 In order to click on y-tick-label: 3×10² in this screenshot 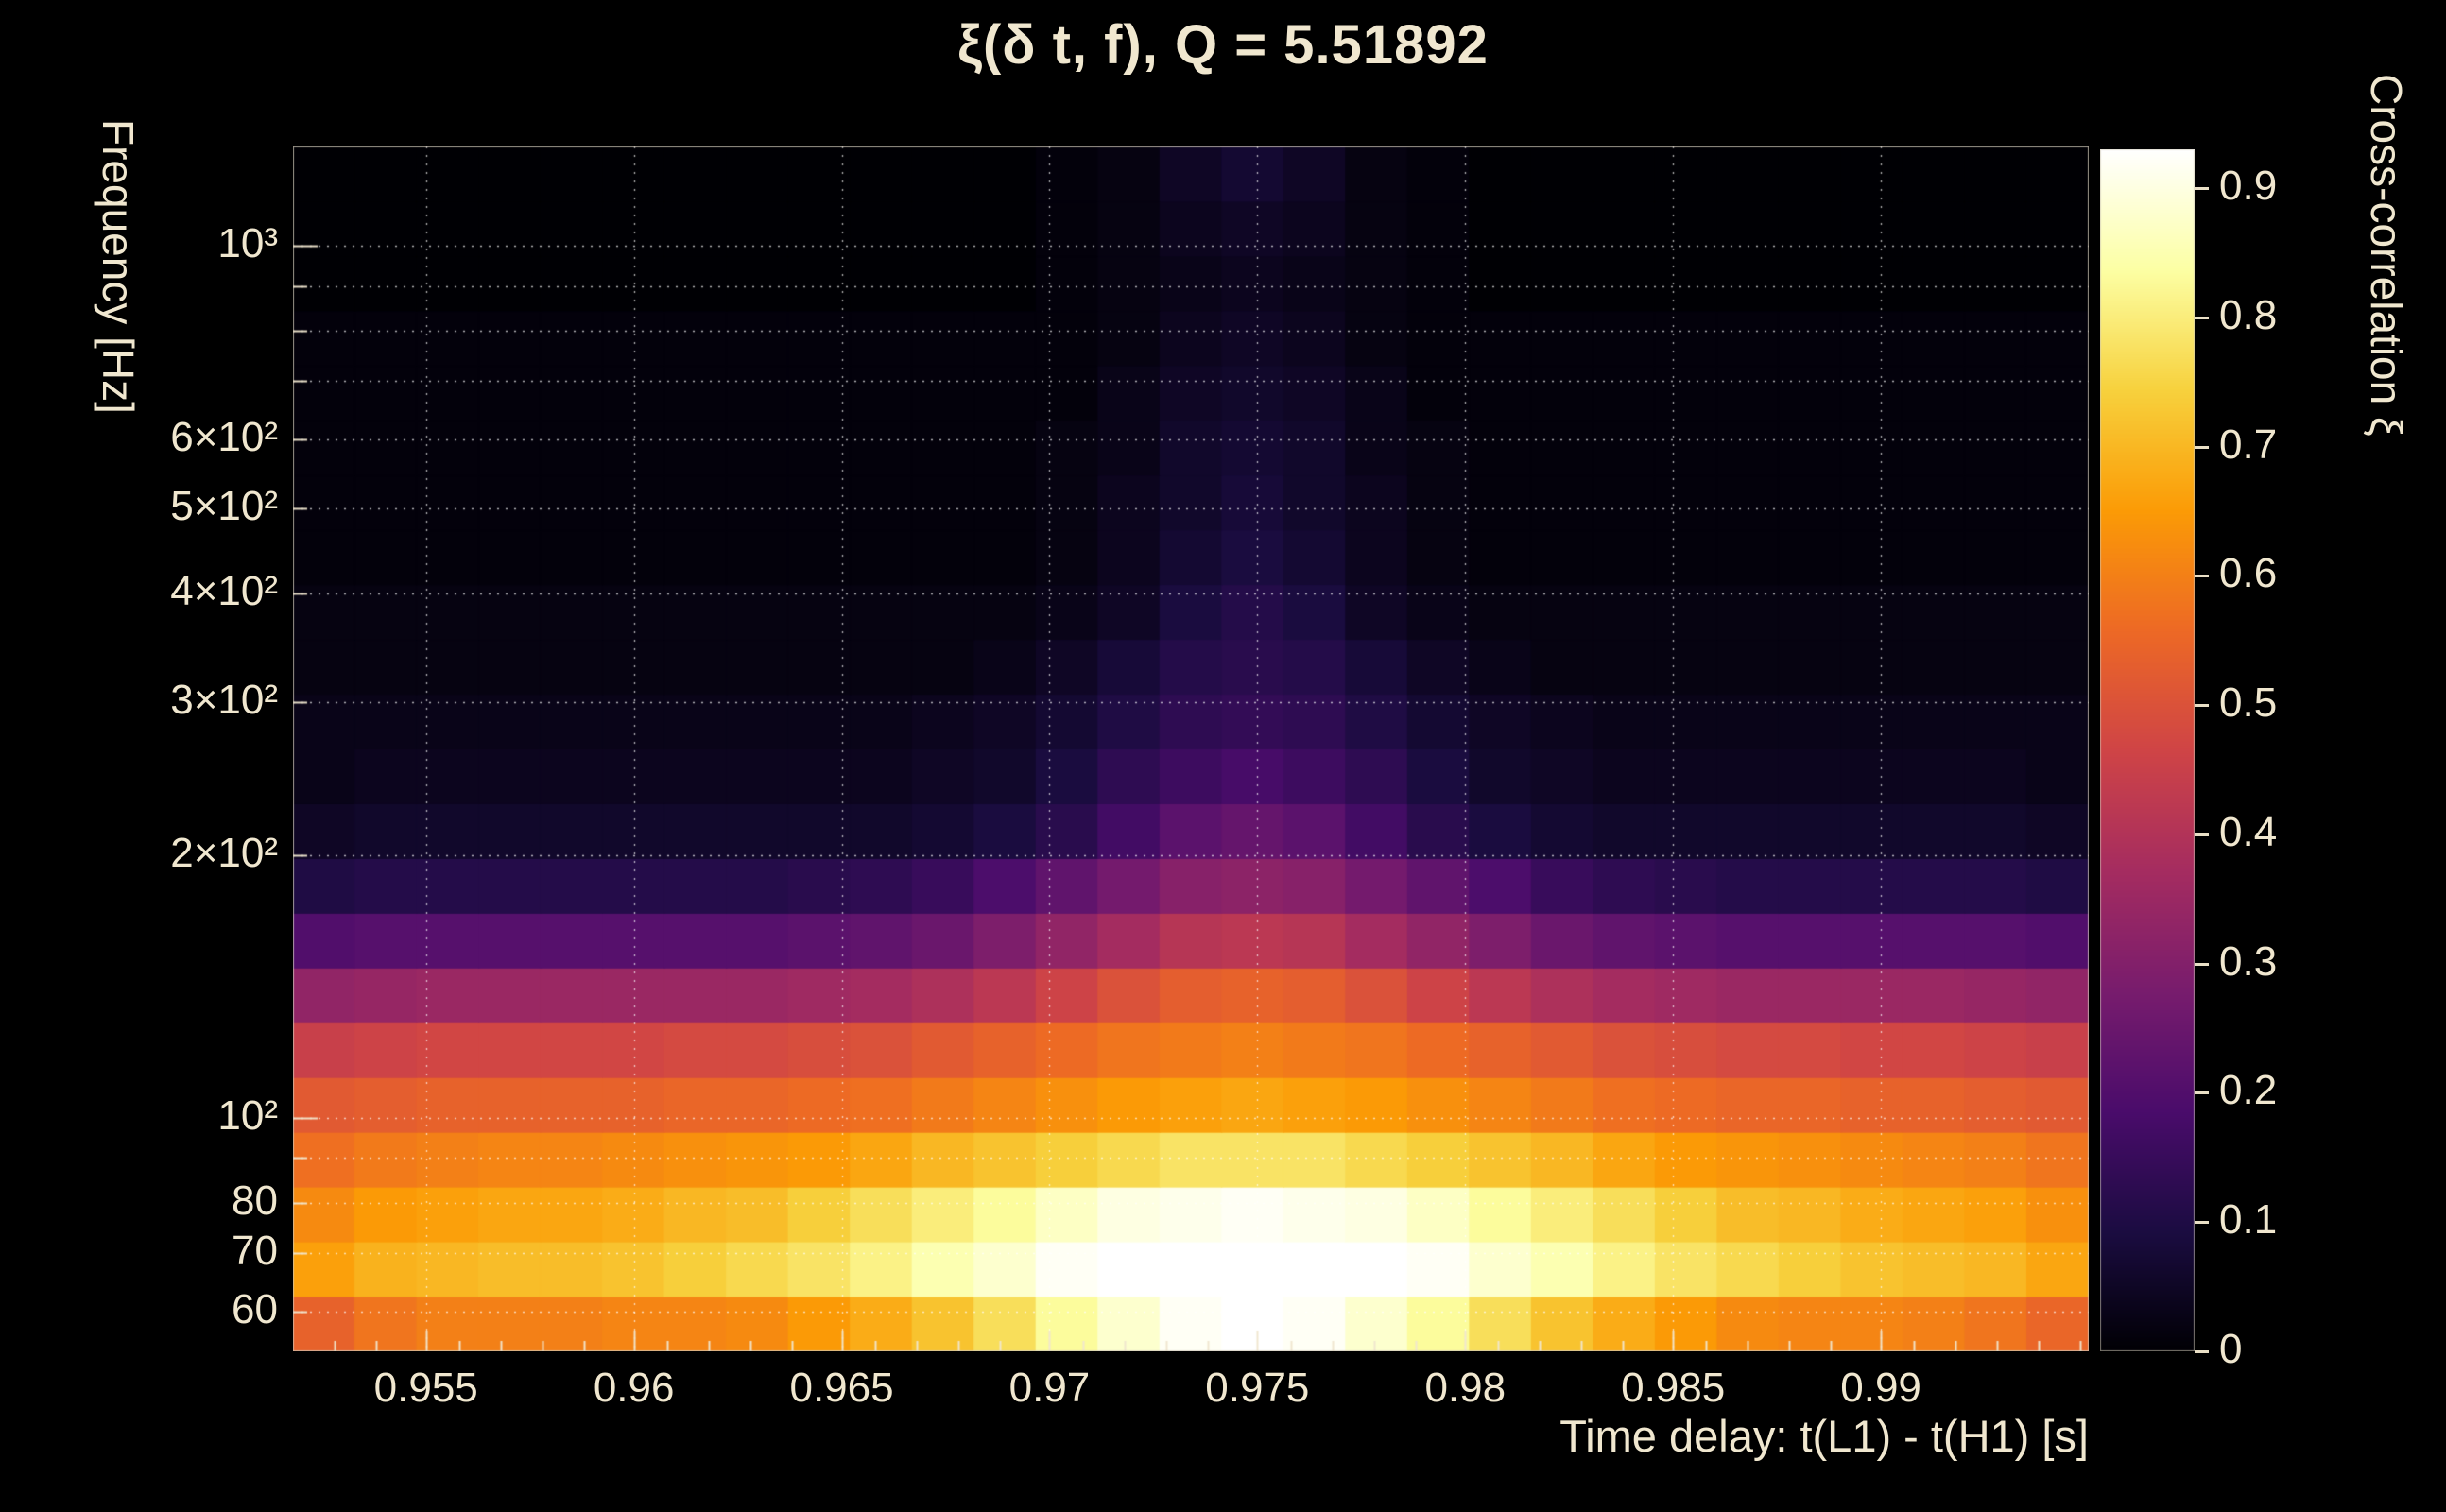, I will do `click(224, 699)`.